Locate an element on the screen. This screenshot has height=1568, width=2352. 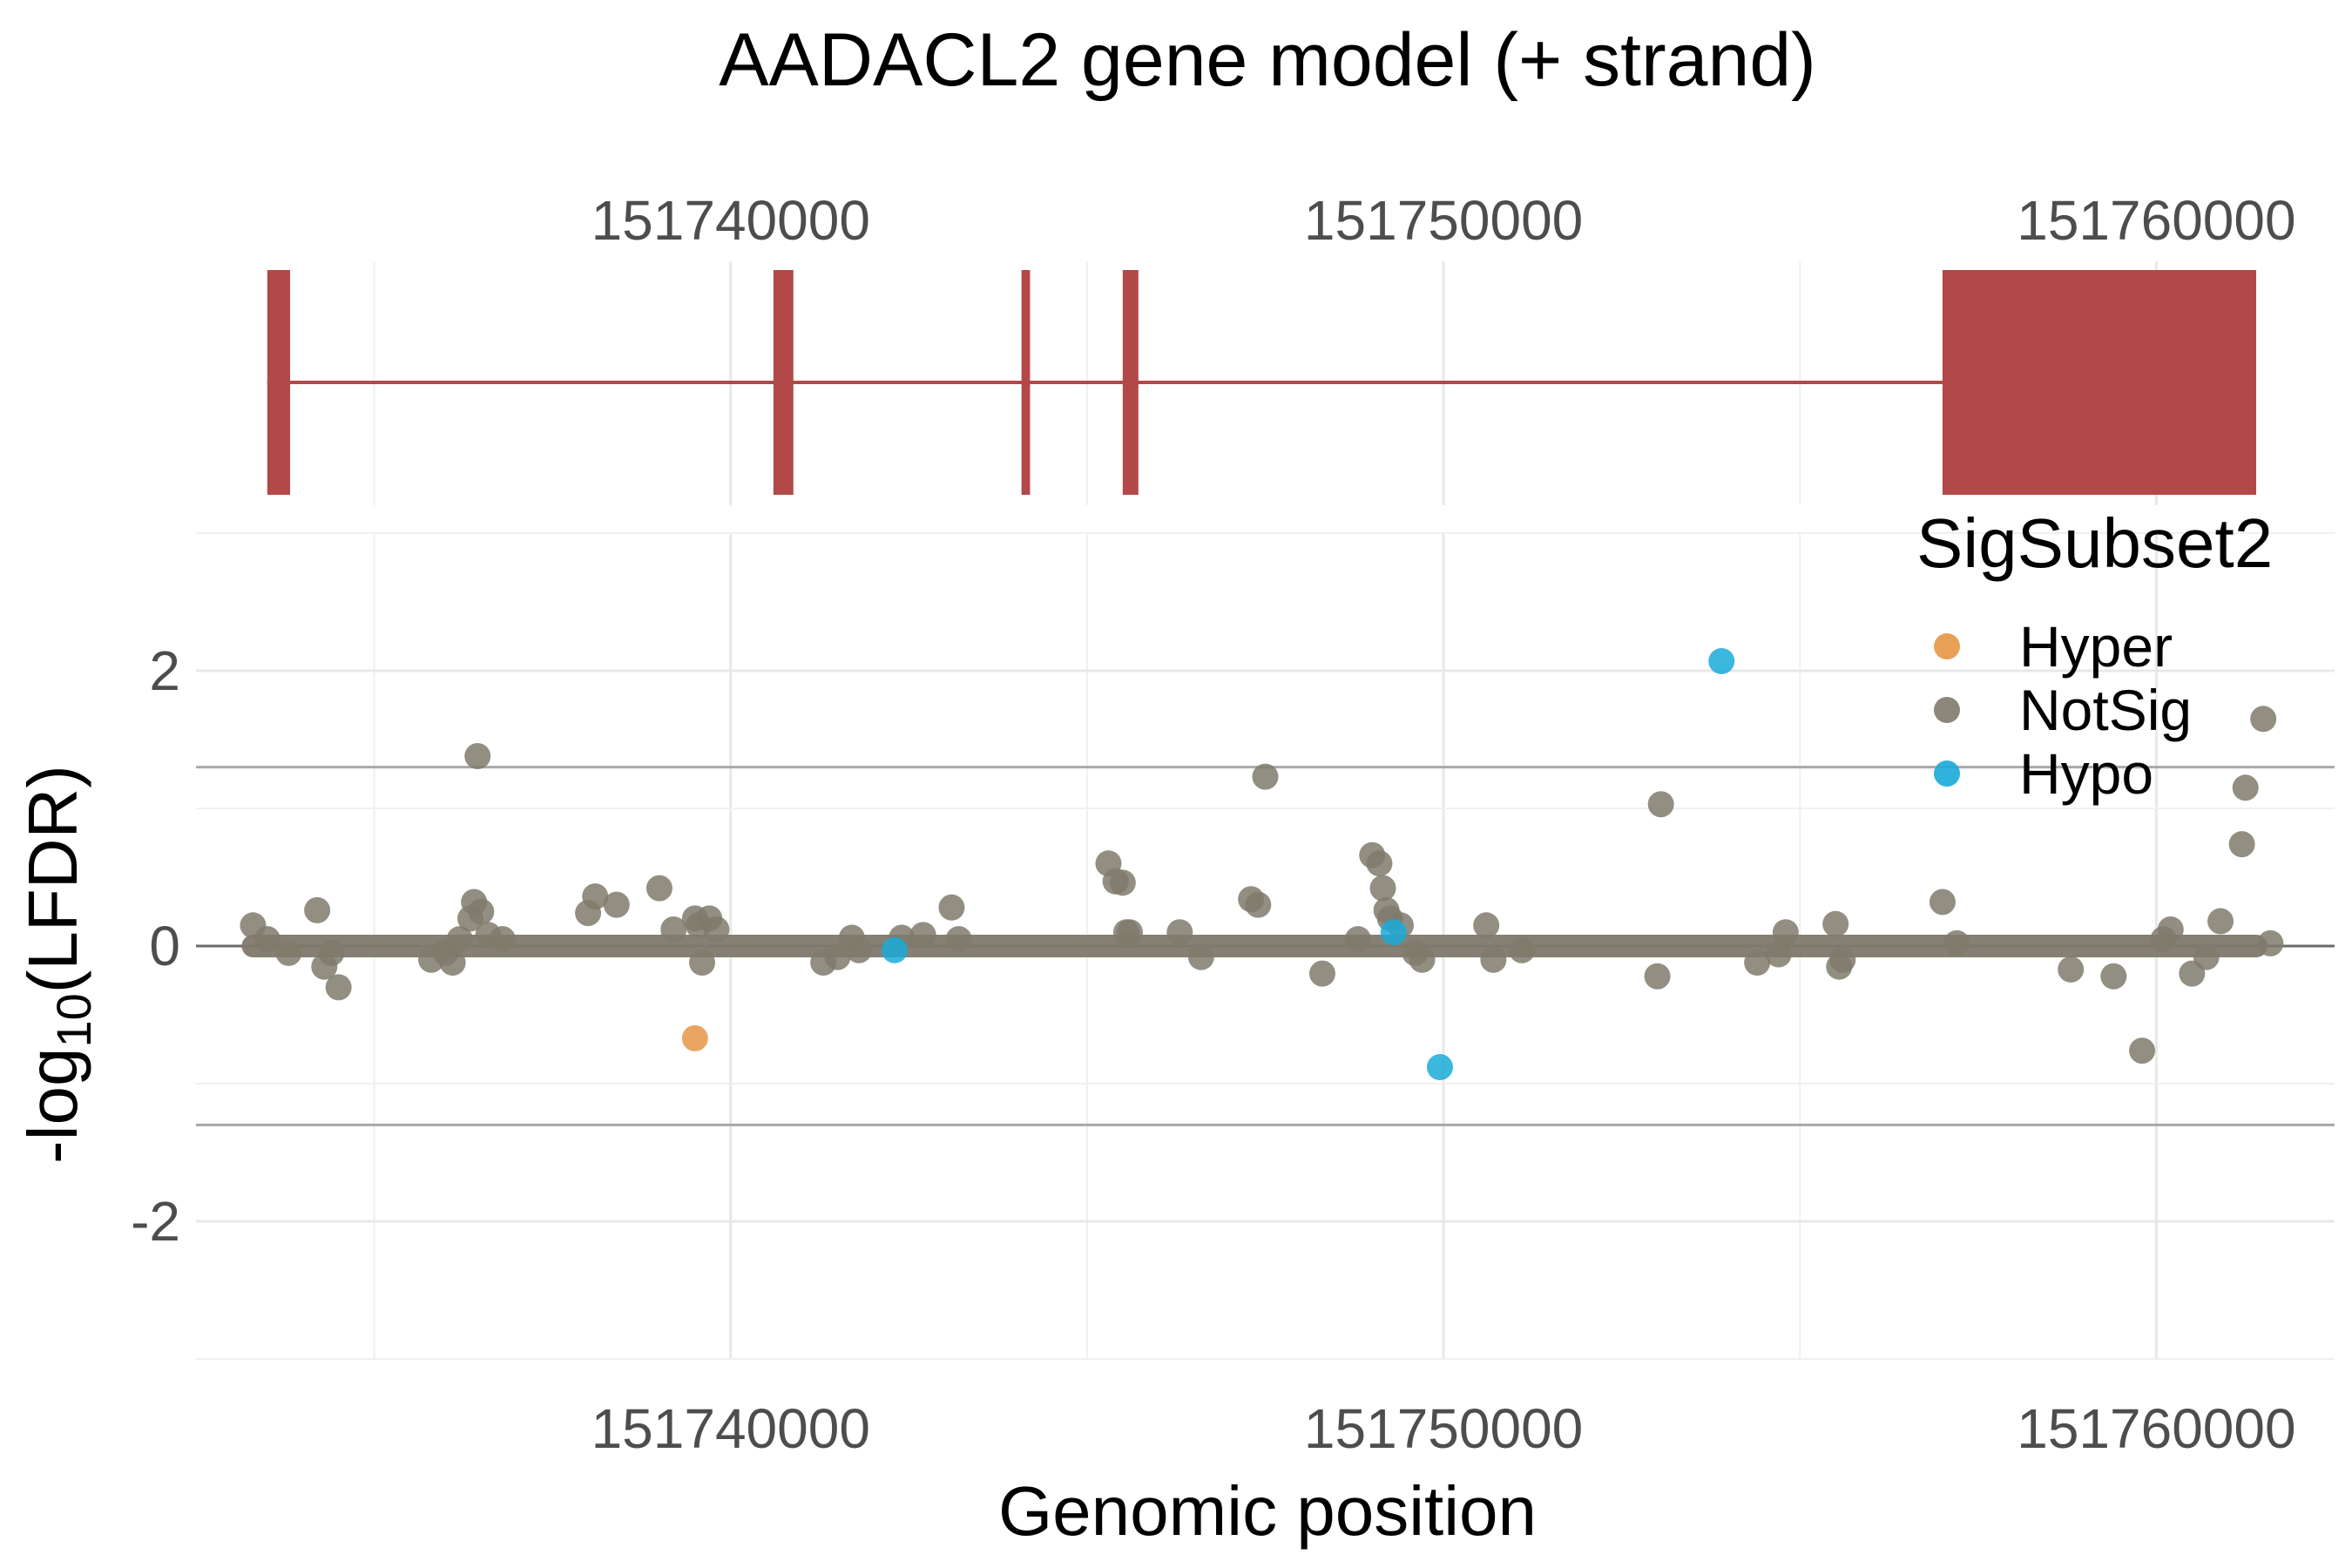
y-axis-label-prefix: -log is located at coordinates (52, 1106).